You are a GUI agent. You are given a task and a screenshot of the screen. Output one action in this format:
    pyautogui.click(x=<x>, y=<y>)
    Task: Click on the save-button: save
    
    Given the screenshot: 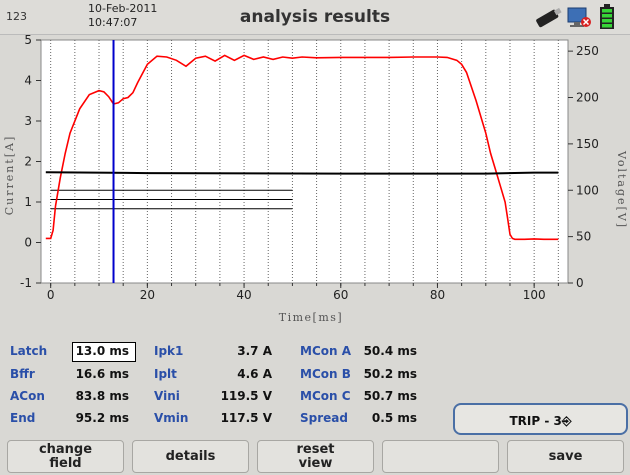 What is the action you would take?
    pyautogui.click(x=565, y=456)
    